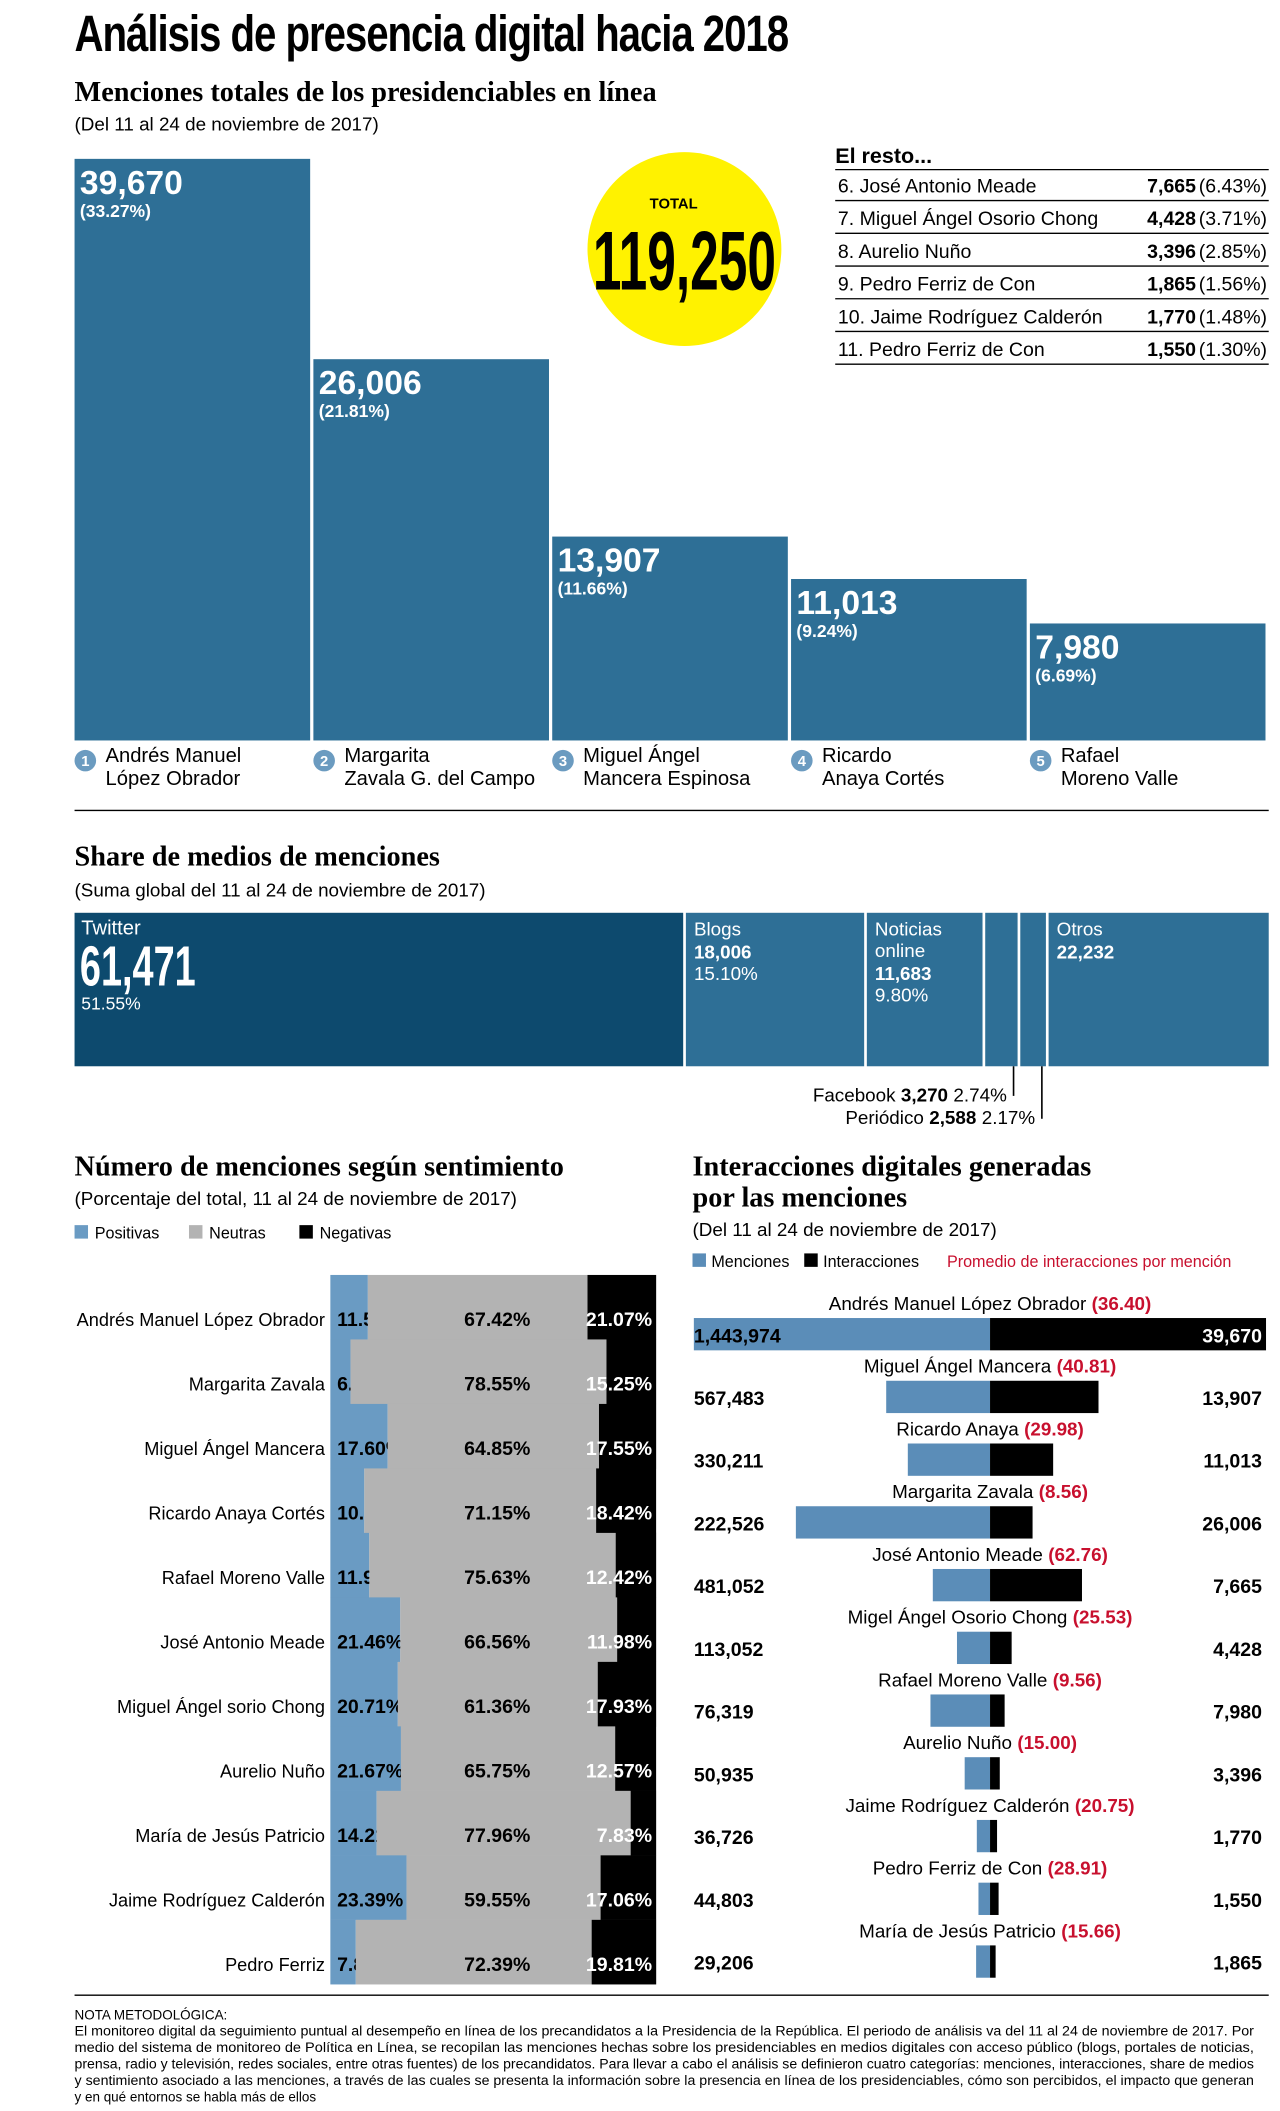 The image size is (1280, 2111). Describe the element at coordinates (1091, 1930) in the screenshot. I see `average-label: (15.66)` at that location.